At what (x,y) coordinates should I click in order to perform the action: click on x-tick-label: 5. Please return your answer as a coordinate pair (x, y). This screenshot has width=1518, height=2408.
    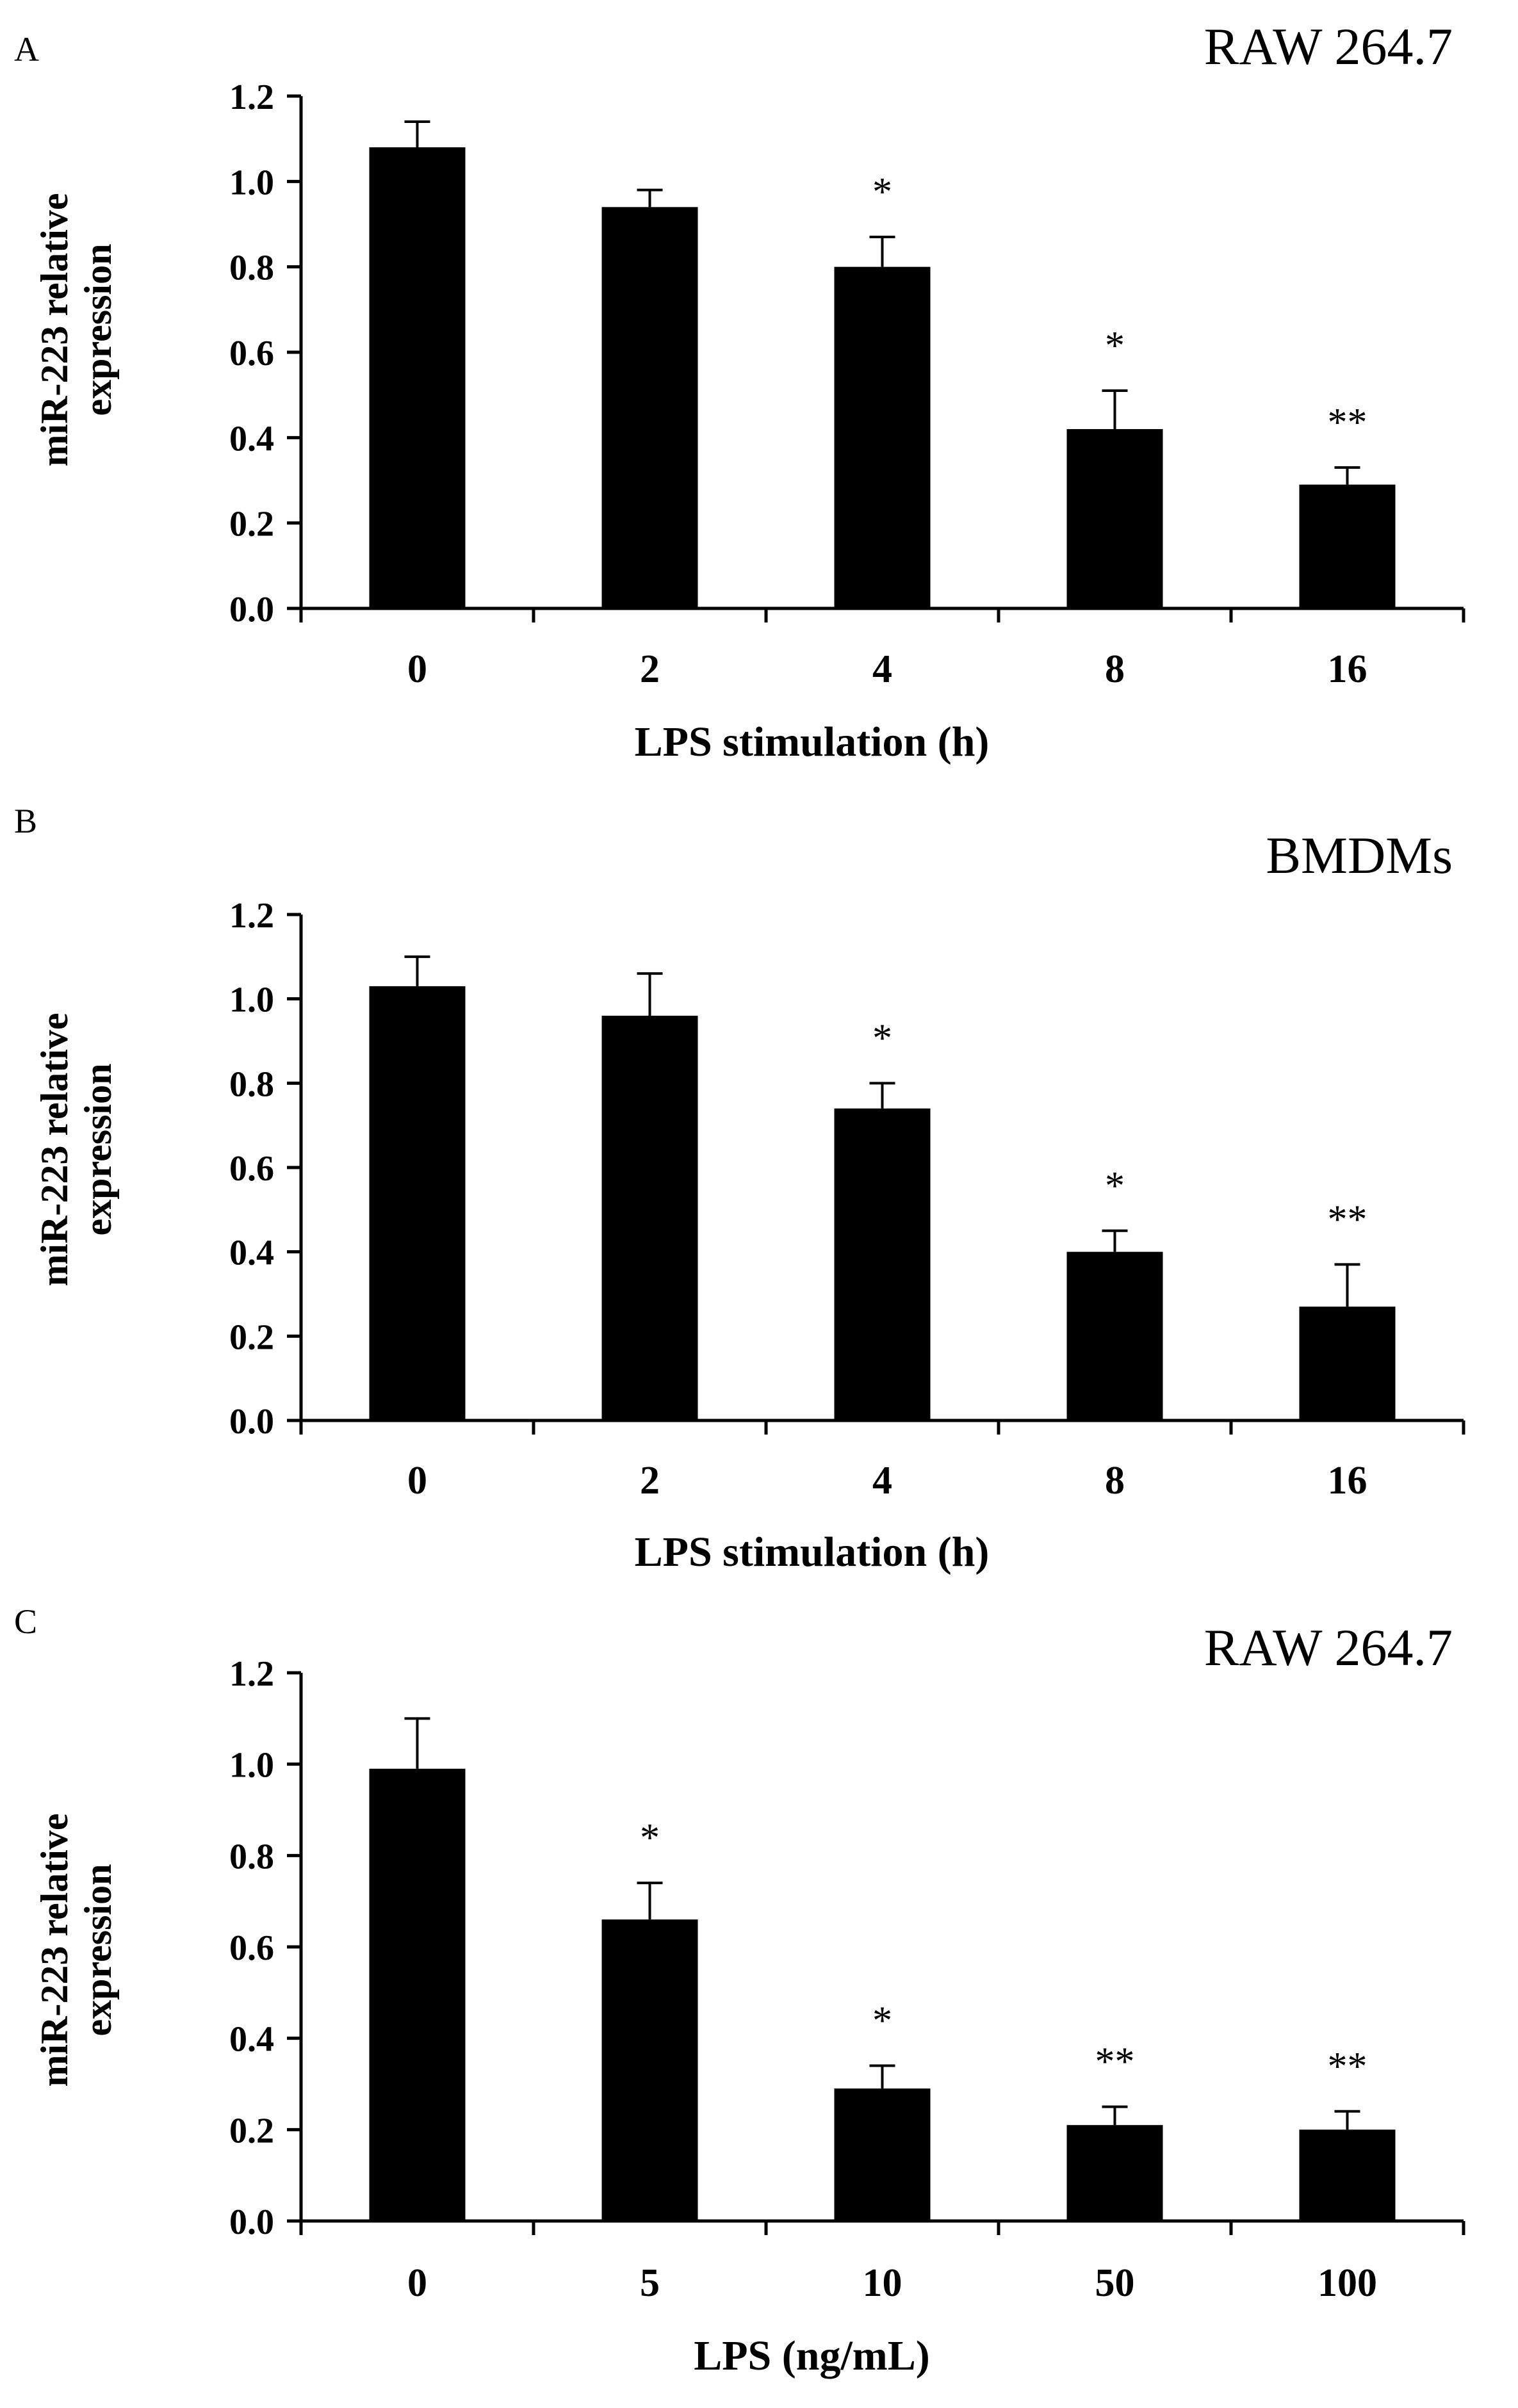
    Looking at the image, I should click on (650, 2283).